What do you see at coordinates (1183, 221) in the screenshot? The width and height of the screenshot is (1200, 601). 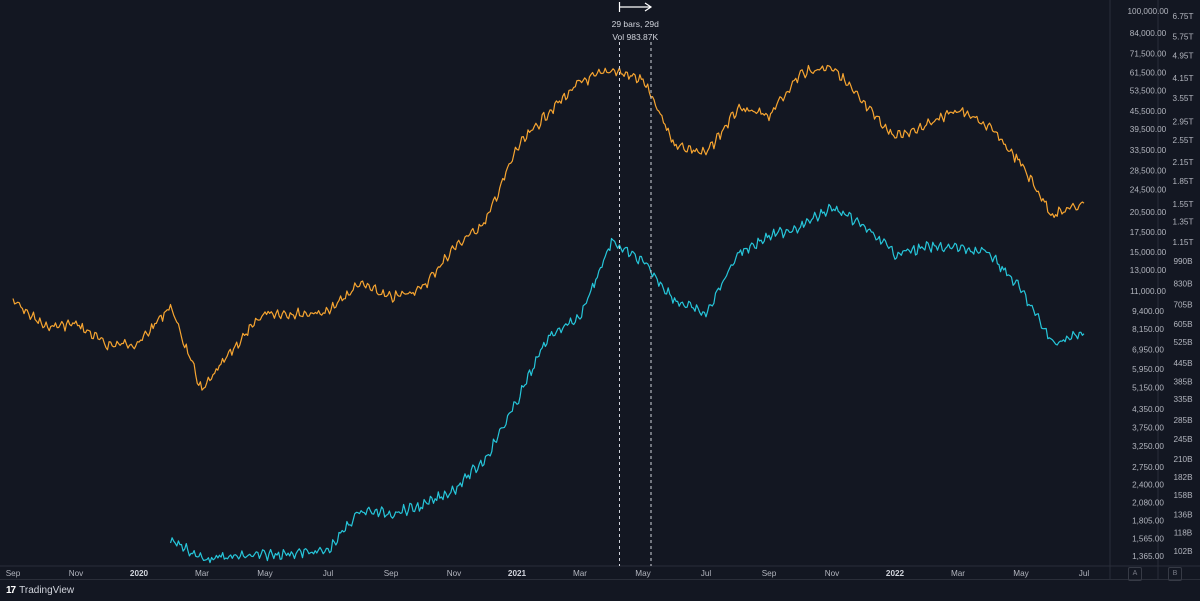 I see `cap-tick-label: 1.35T` at bounding box center [1183, 221].